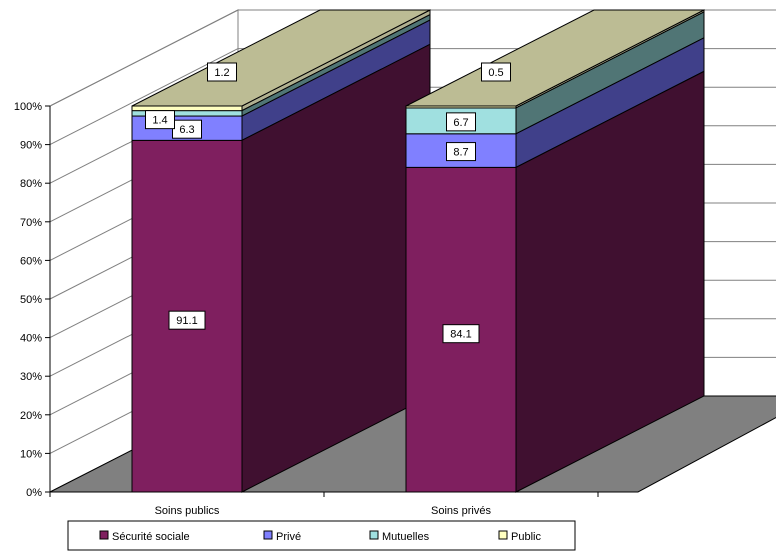  I want to click on data-label: 1.2, so click(221, 73).